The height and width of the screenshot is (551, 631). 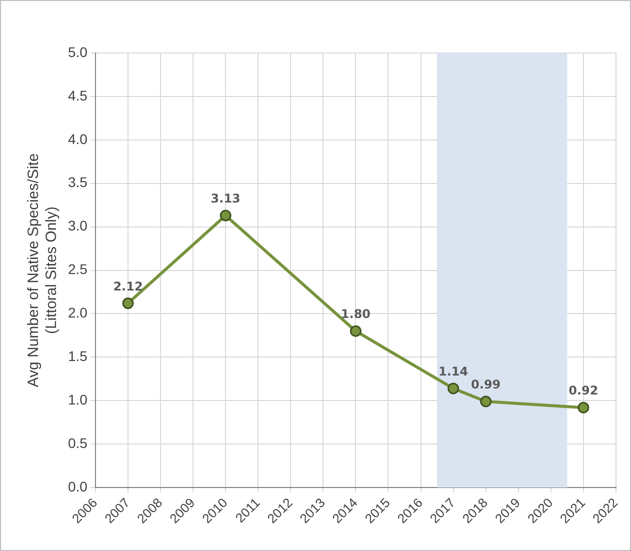 What do you see at coordinates (355, 314) in the screenshot?
I see `data-label: 1.80` at bounding box center [355, 314].